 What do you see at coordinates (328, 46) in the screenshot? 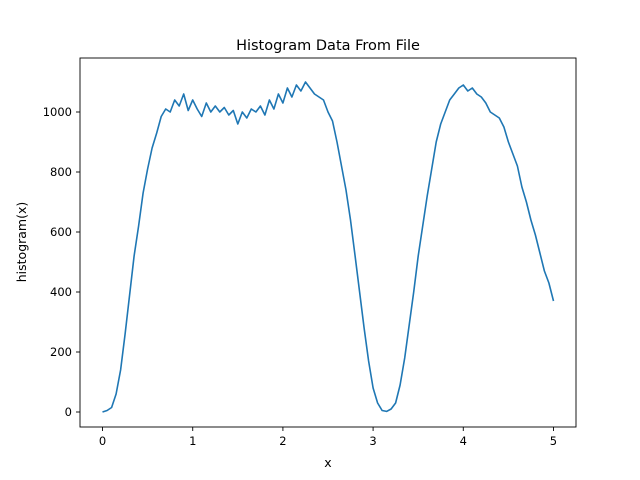
I see `chart-title: Histogram Data From File` at bounding box center [328, 46].